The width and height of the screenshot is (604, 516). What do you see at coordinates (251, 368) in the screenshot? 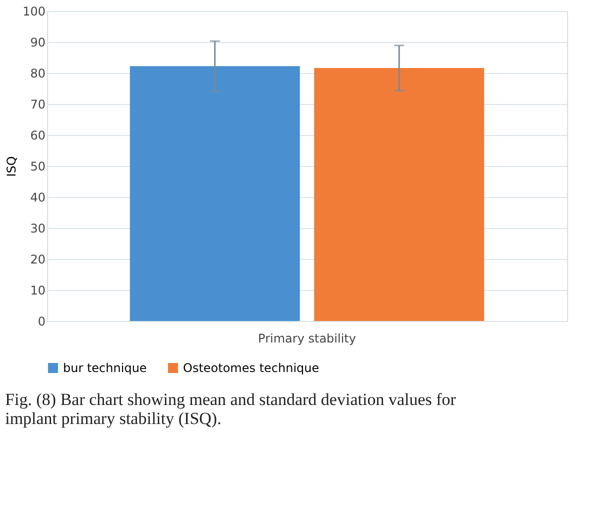
I see `legend-label: Osteotomes technique` at bounding box center [251, 368].